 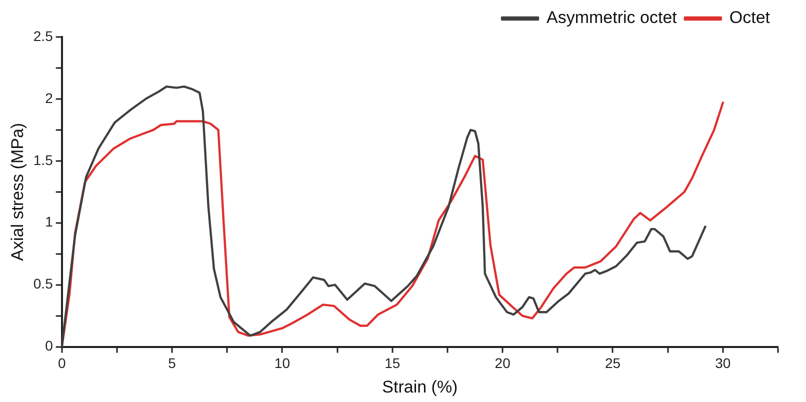 I want to click on y-axis-title: Axial stress (MPa), so click(x=17, y=191).